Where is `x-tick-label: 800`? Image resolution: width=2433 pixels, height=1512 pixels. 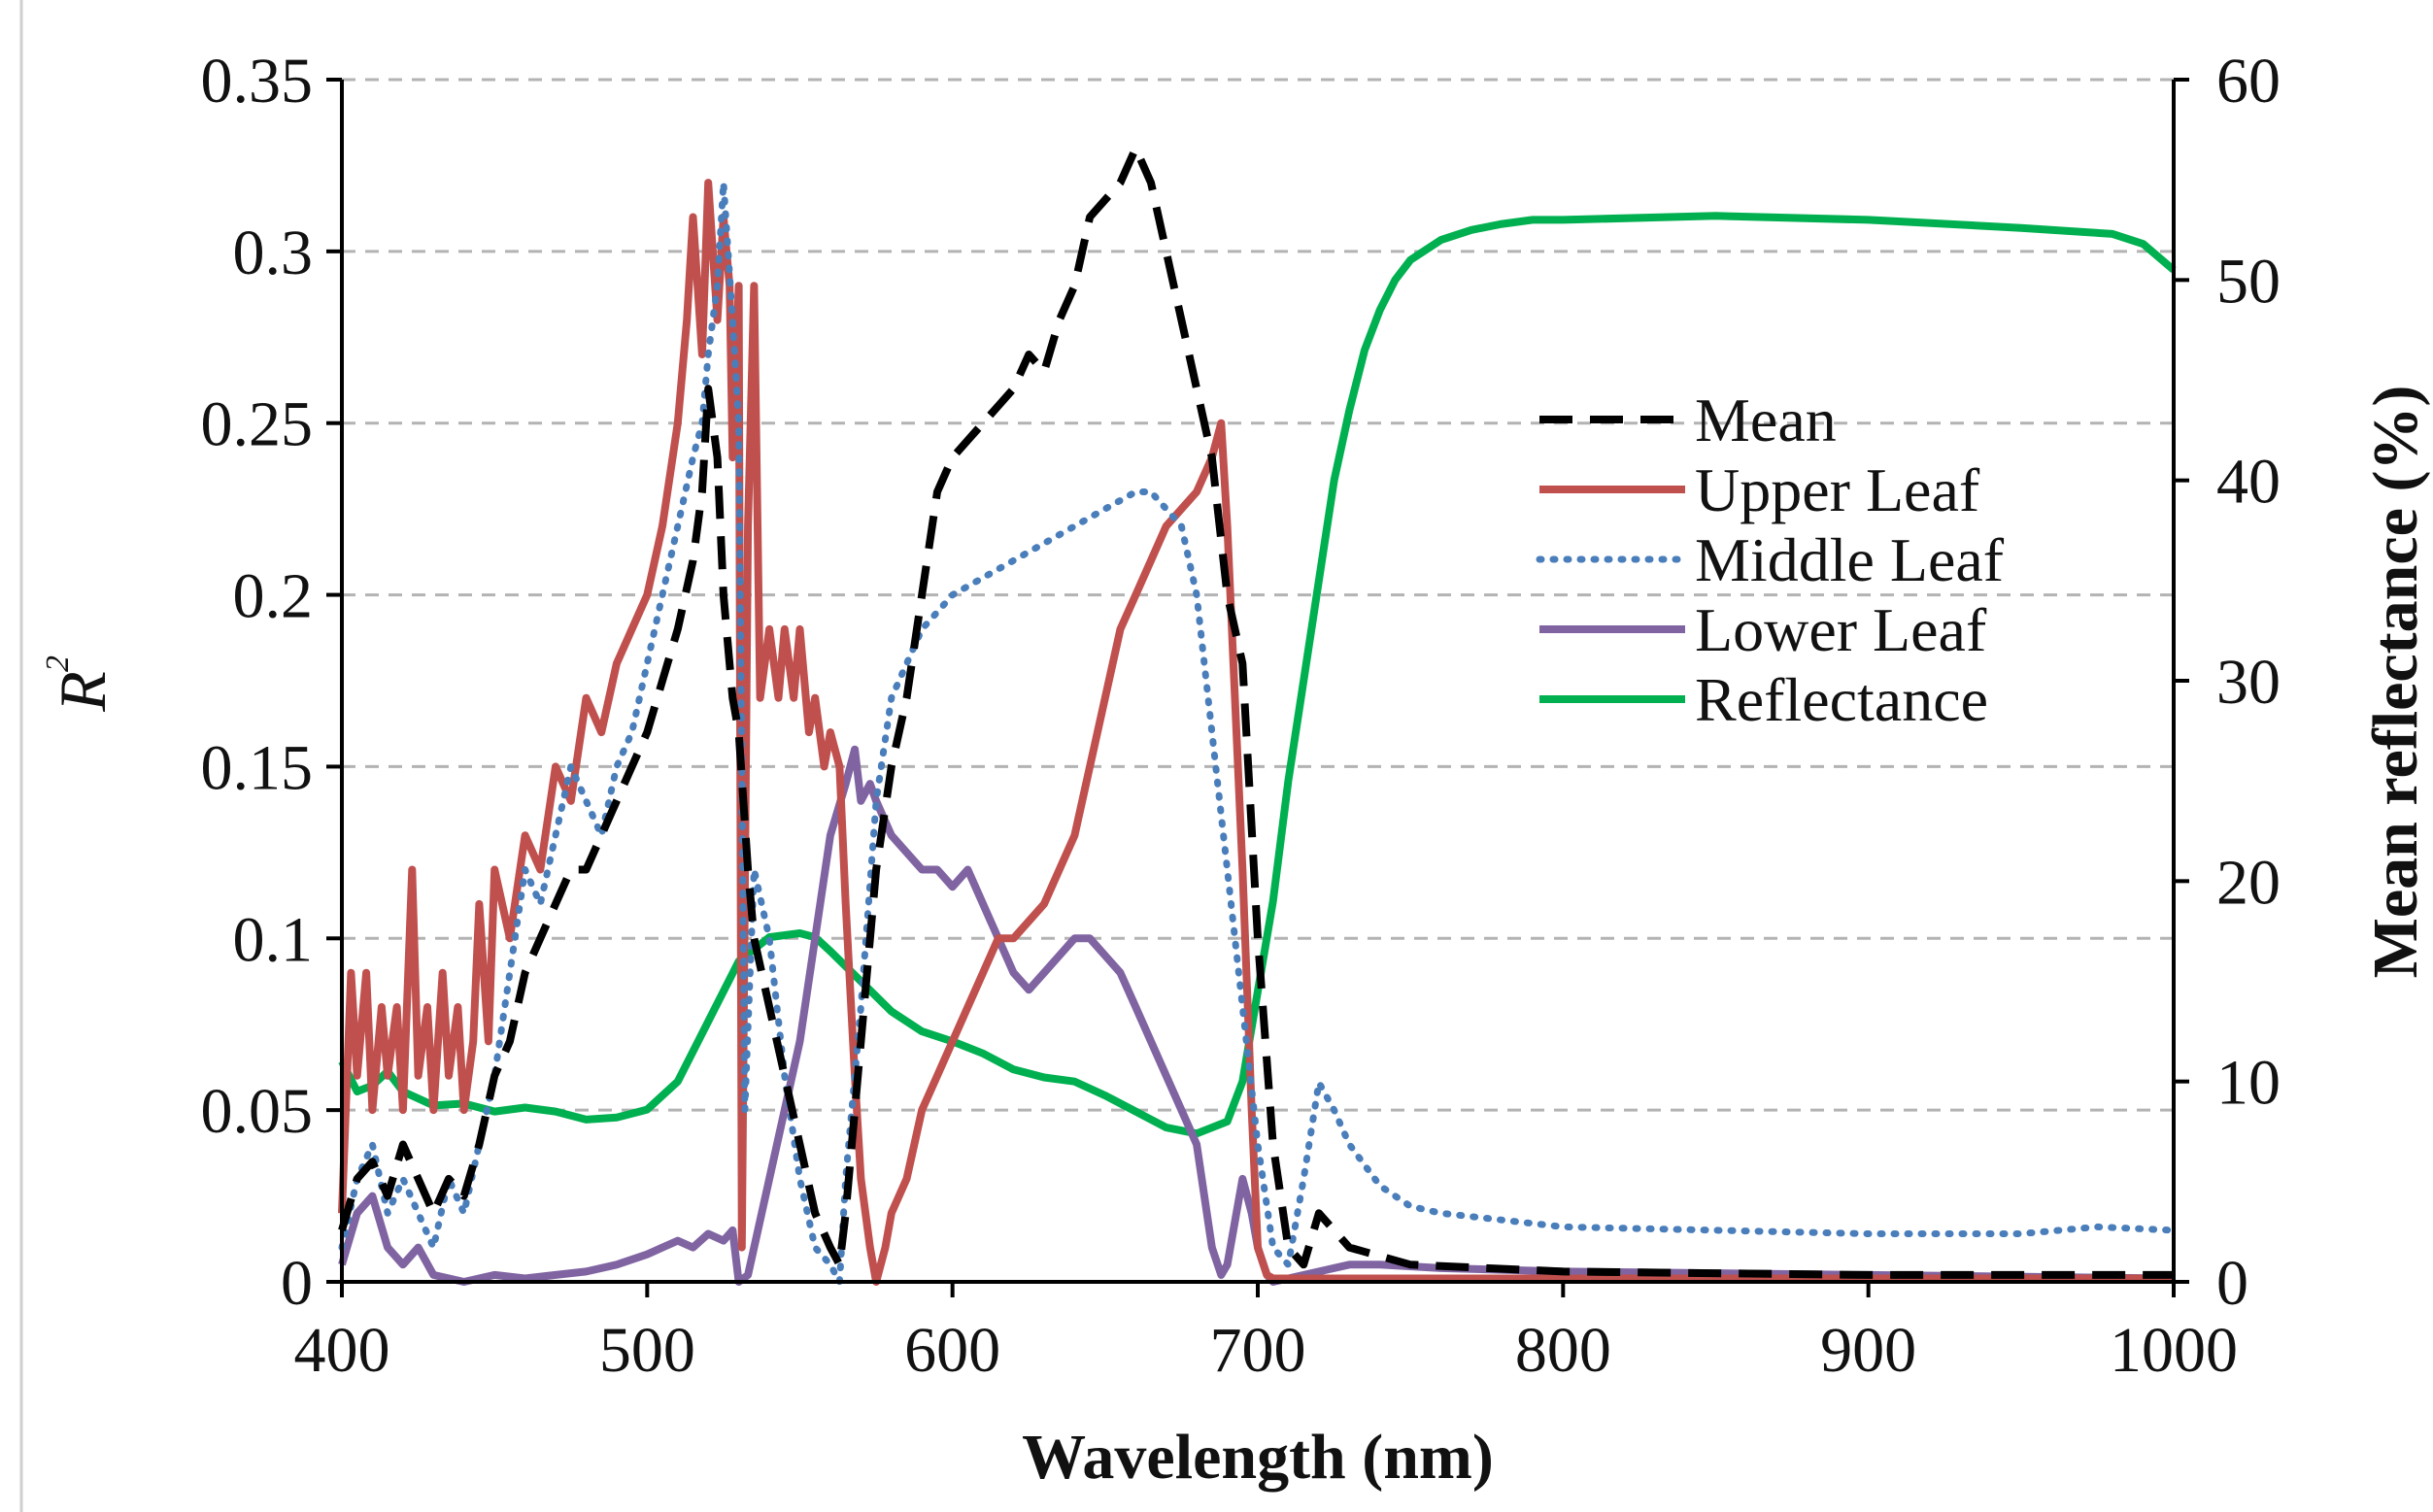
x-tick-label: 800 is located at coordinates (1563, 1350).